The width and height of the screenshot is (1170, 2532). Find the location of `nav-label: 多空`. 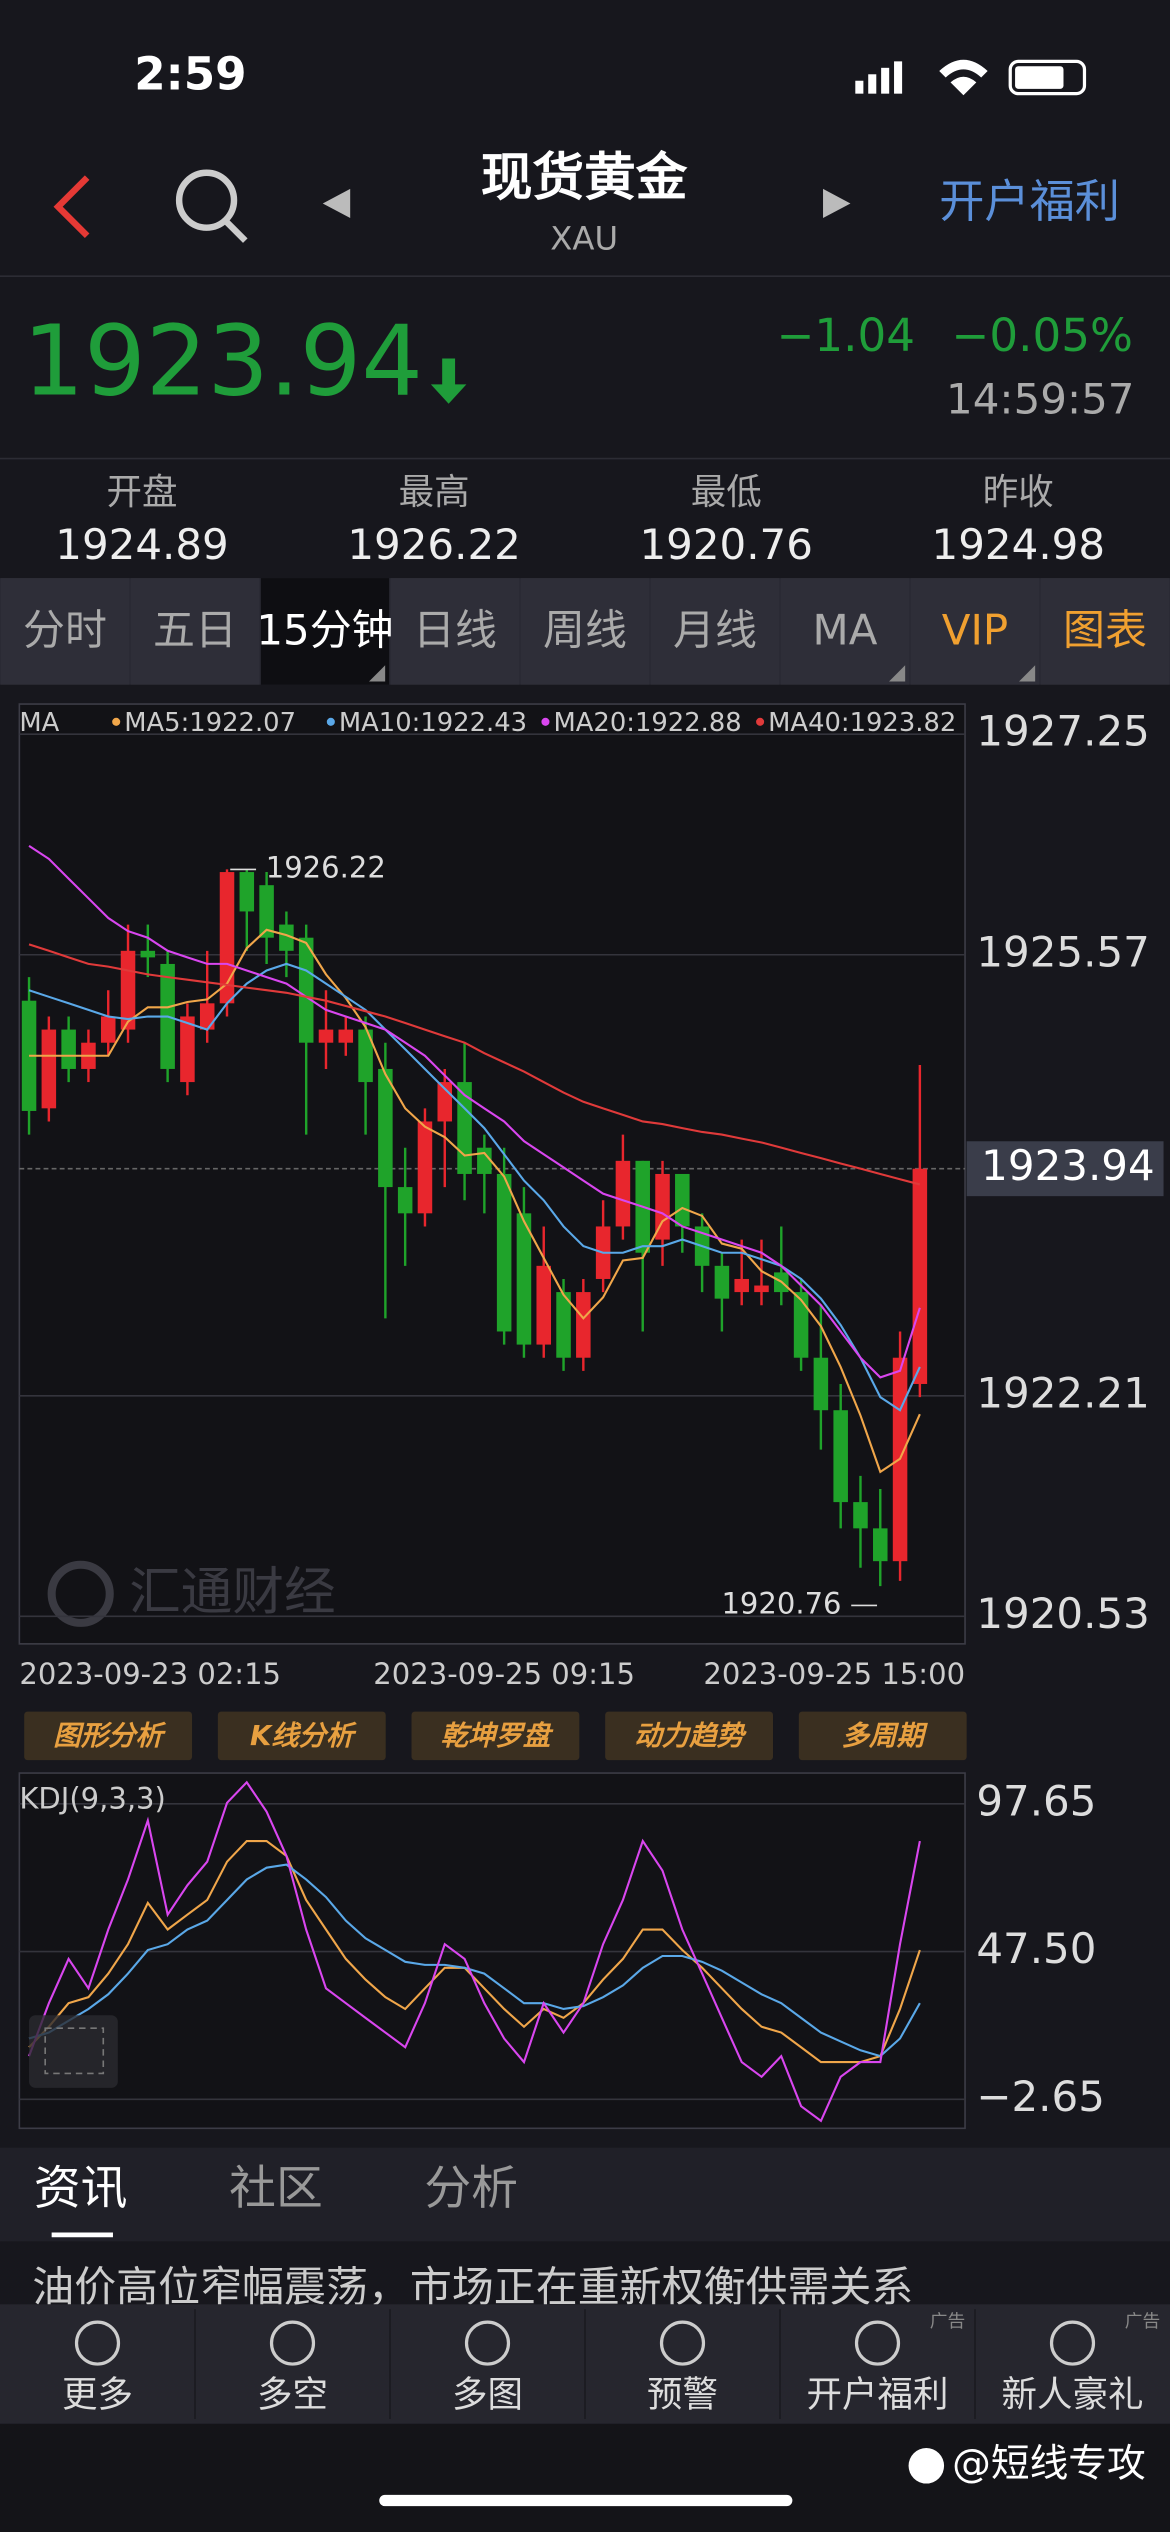

nav-label: 多空 is located at coordinates (292, 2394).